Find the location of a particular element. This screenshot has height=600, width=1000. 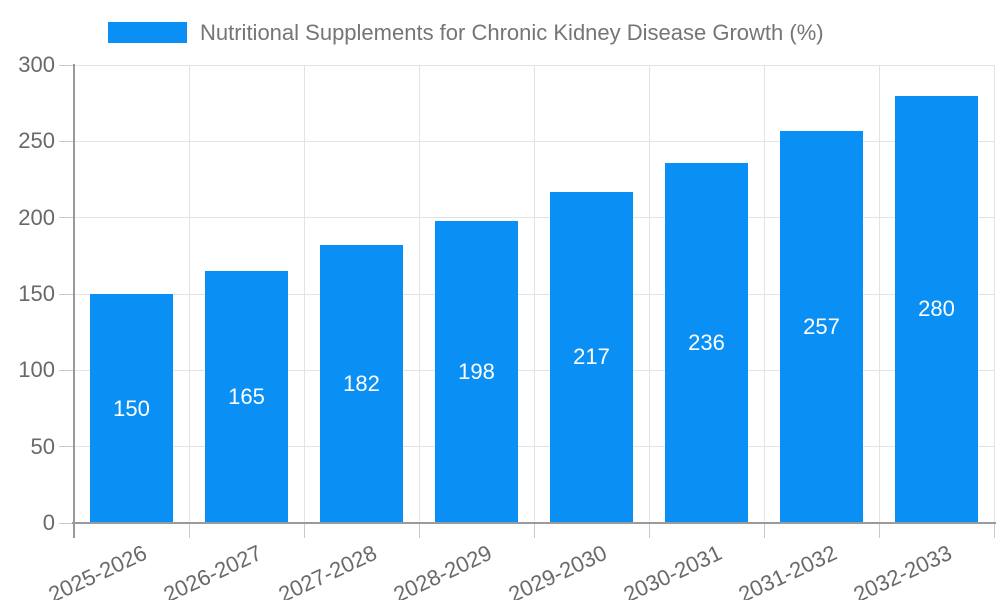

bar-value-label: 236 is located at coordinates (706, 342).